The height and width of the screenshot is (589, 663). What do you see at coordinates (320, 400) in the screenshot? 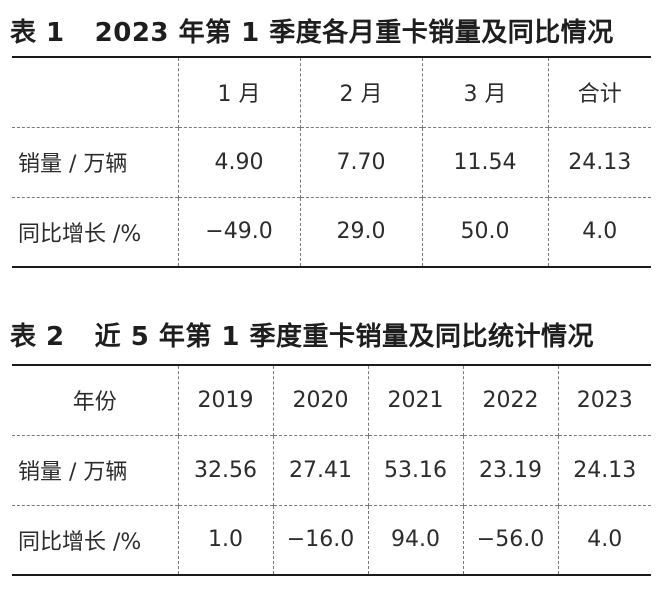
I see `header-cell-2020: 2020` at bounding box center [320, 400].